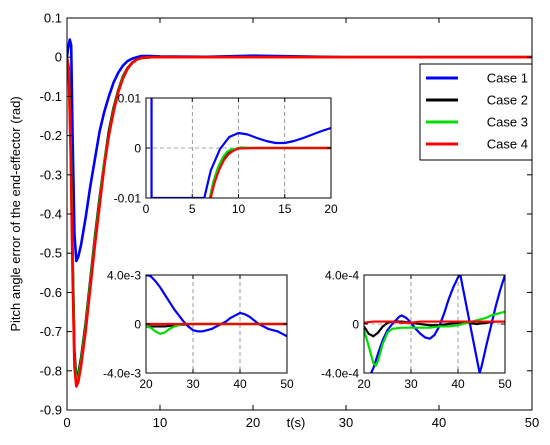  I want to click on inset-plot-3: 20 30 40 50 -4.0e-4 0 4.0e-4, so click(416, 330).